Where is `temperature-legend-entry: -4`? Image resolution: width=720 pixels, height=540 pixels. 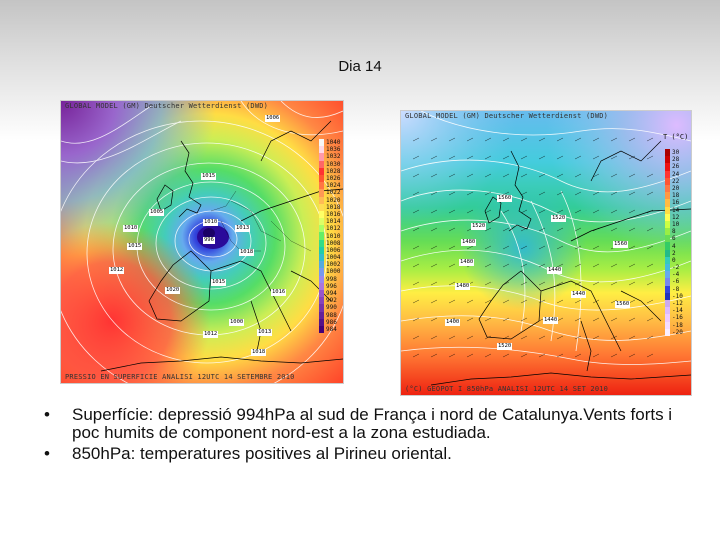 temperature-legend-entry: -4 is located at coordinates (676, 275).